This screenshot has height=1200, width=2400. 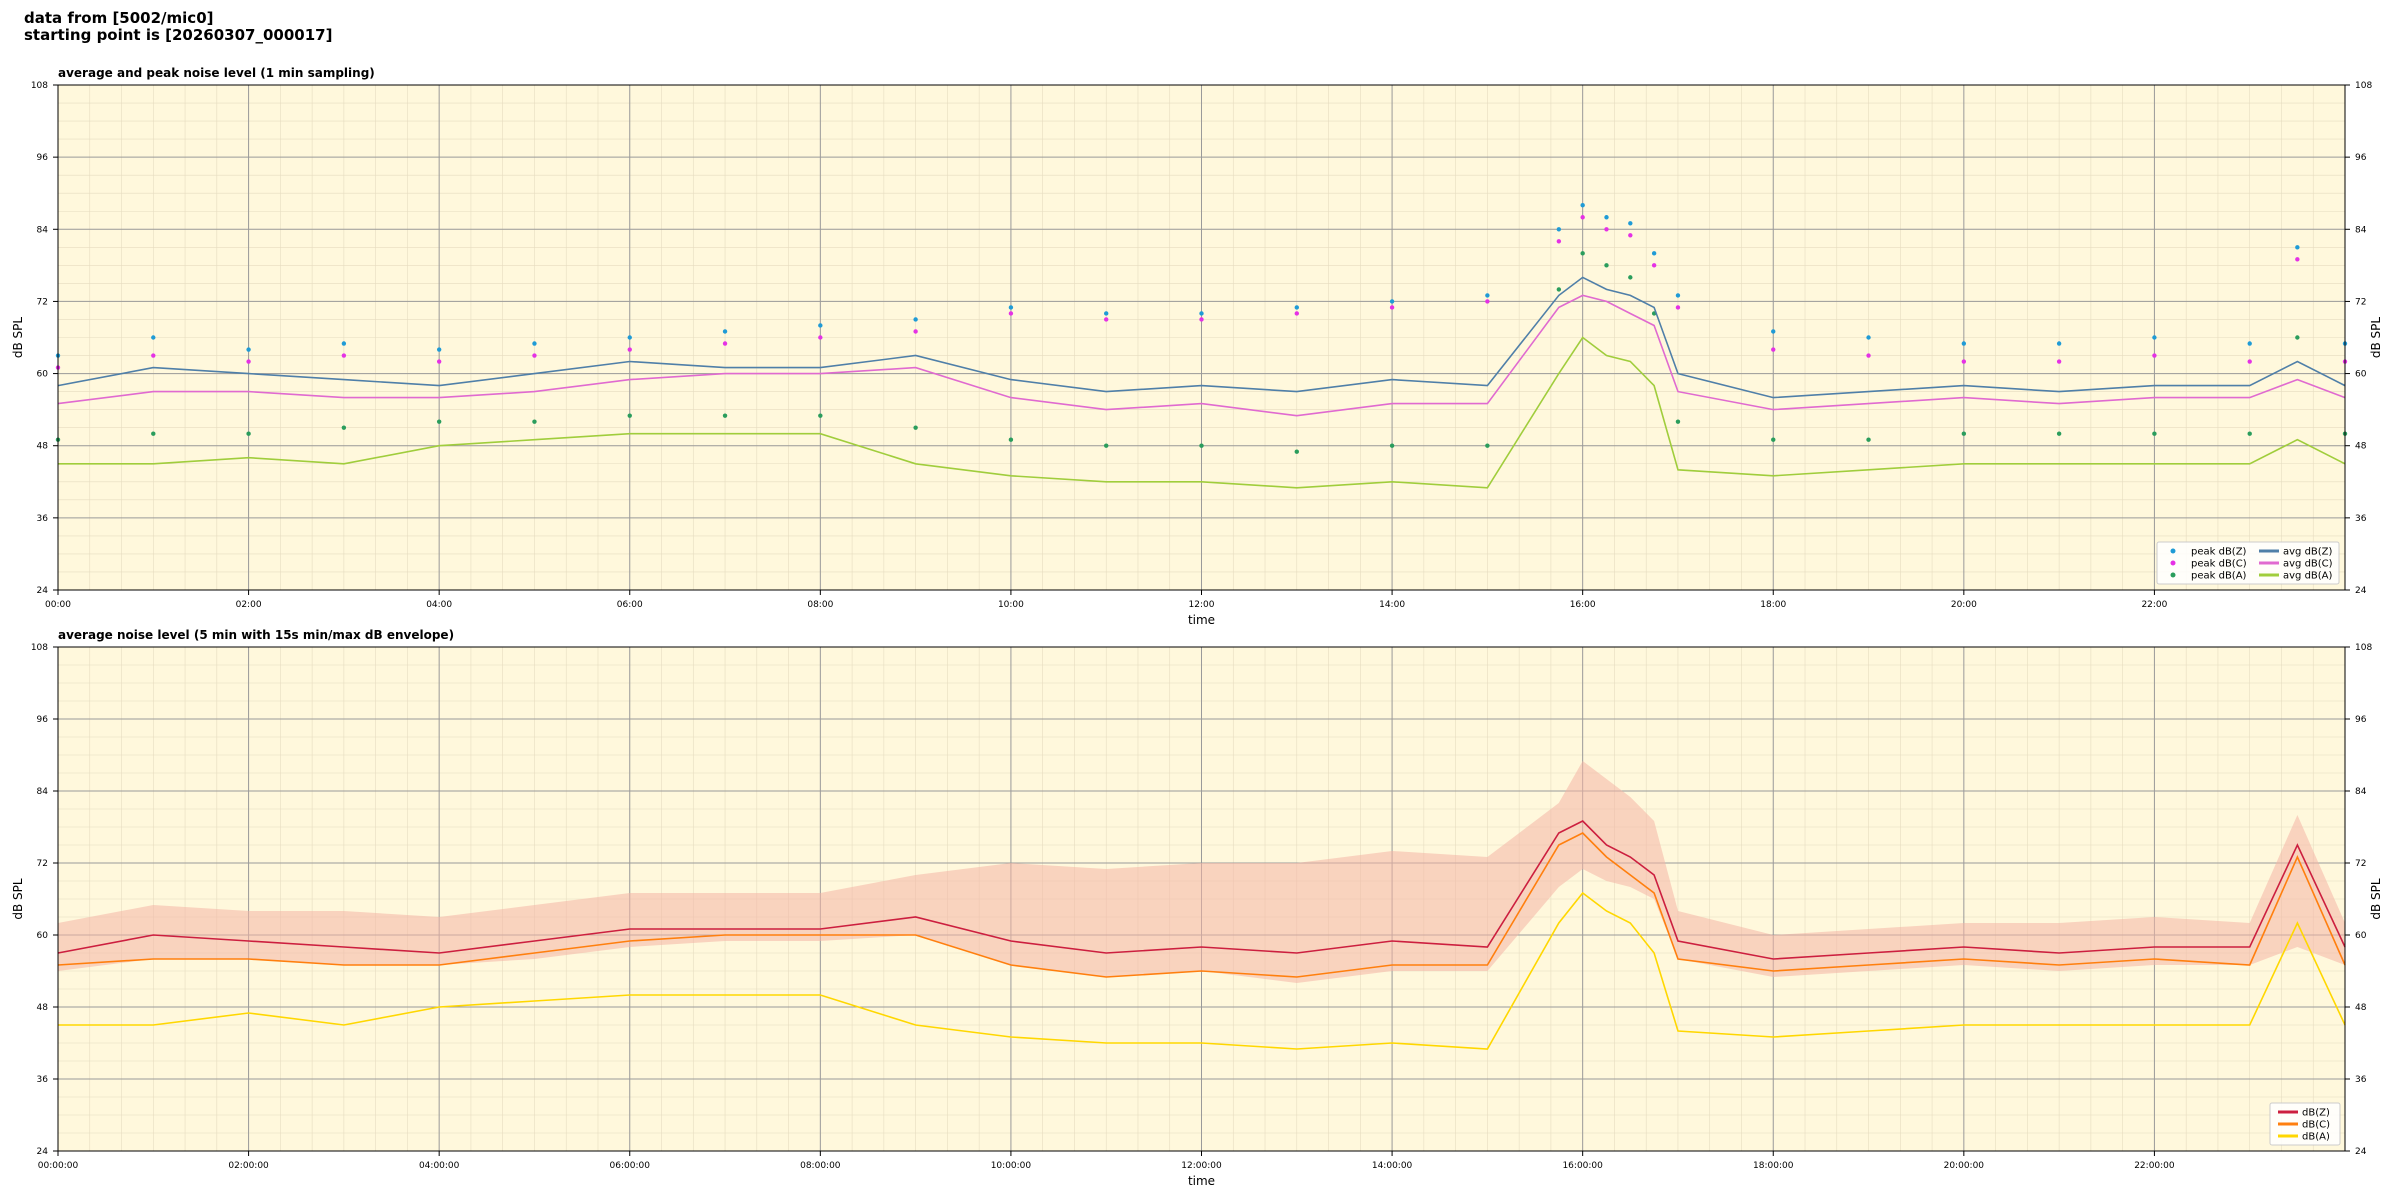 I want to click on x-tick-label: 02:00:00, so click(x=248, y=1166).